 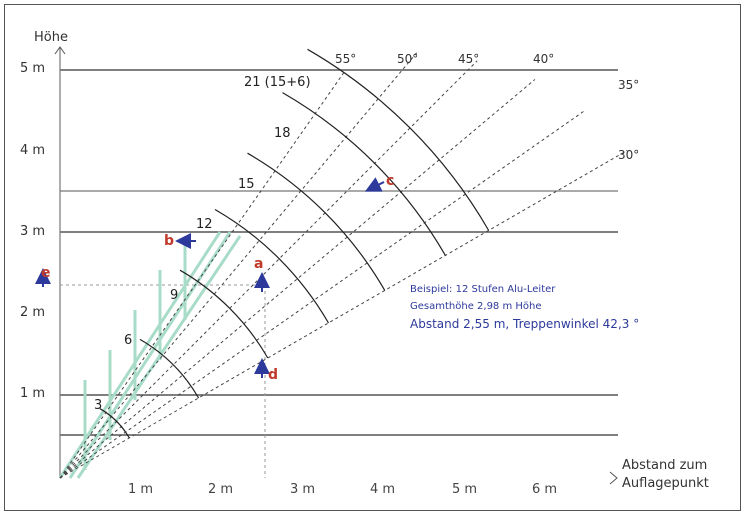 I want to click on ladder, so click(x=150, y=355).